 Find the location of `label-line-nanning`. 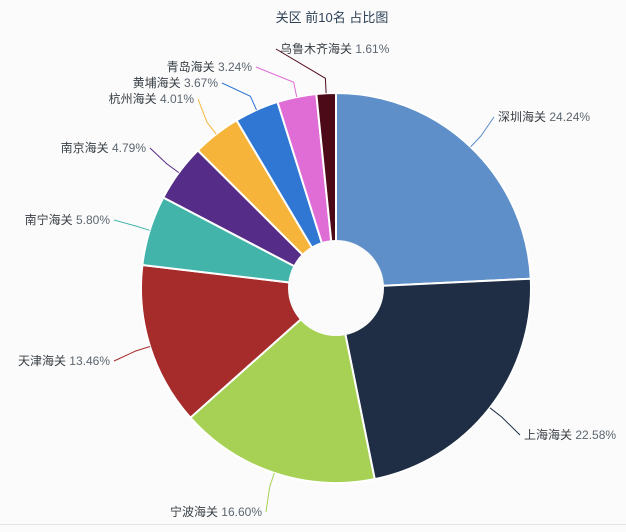

label-line-nanning is located at coordinates (131, 225).